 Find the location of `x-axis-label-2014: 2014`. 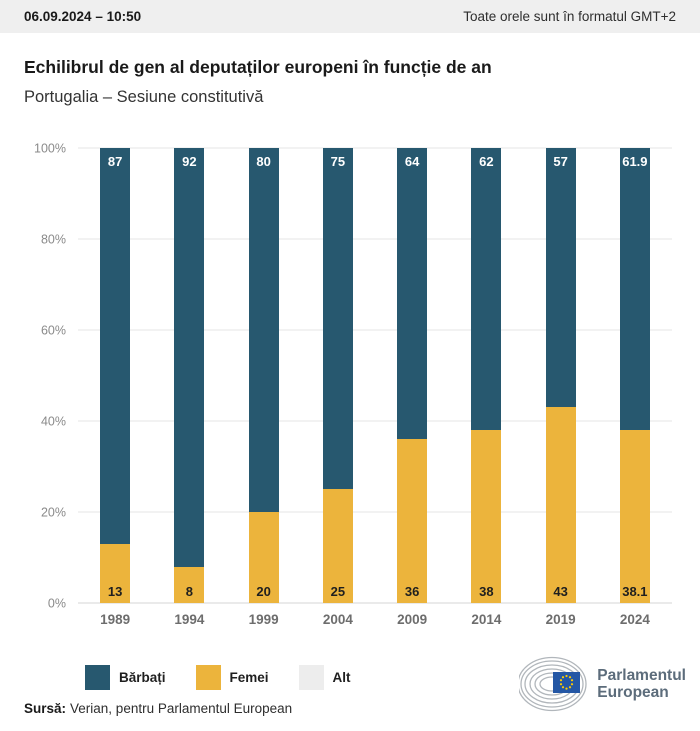

x-axis-label-2014: 2014 is located at coordinates (486, 619).